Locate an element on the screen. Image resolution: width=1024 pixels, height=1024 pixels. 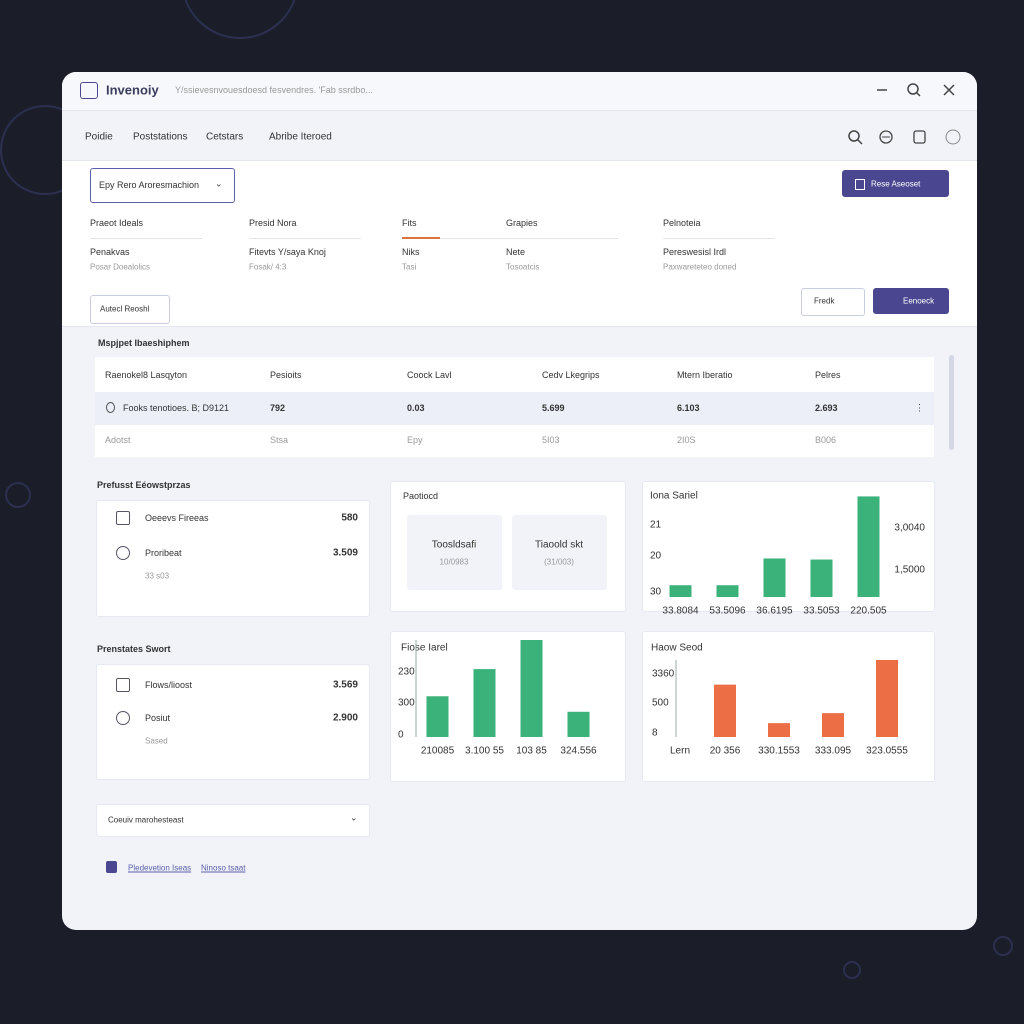
toolbar-icons is located at coordinates (903, 137).